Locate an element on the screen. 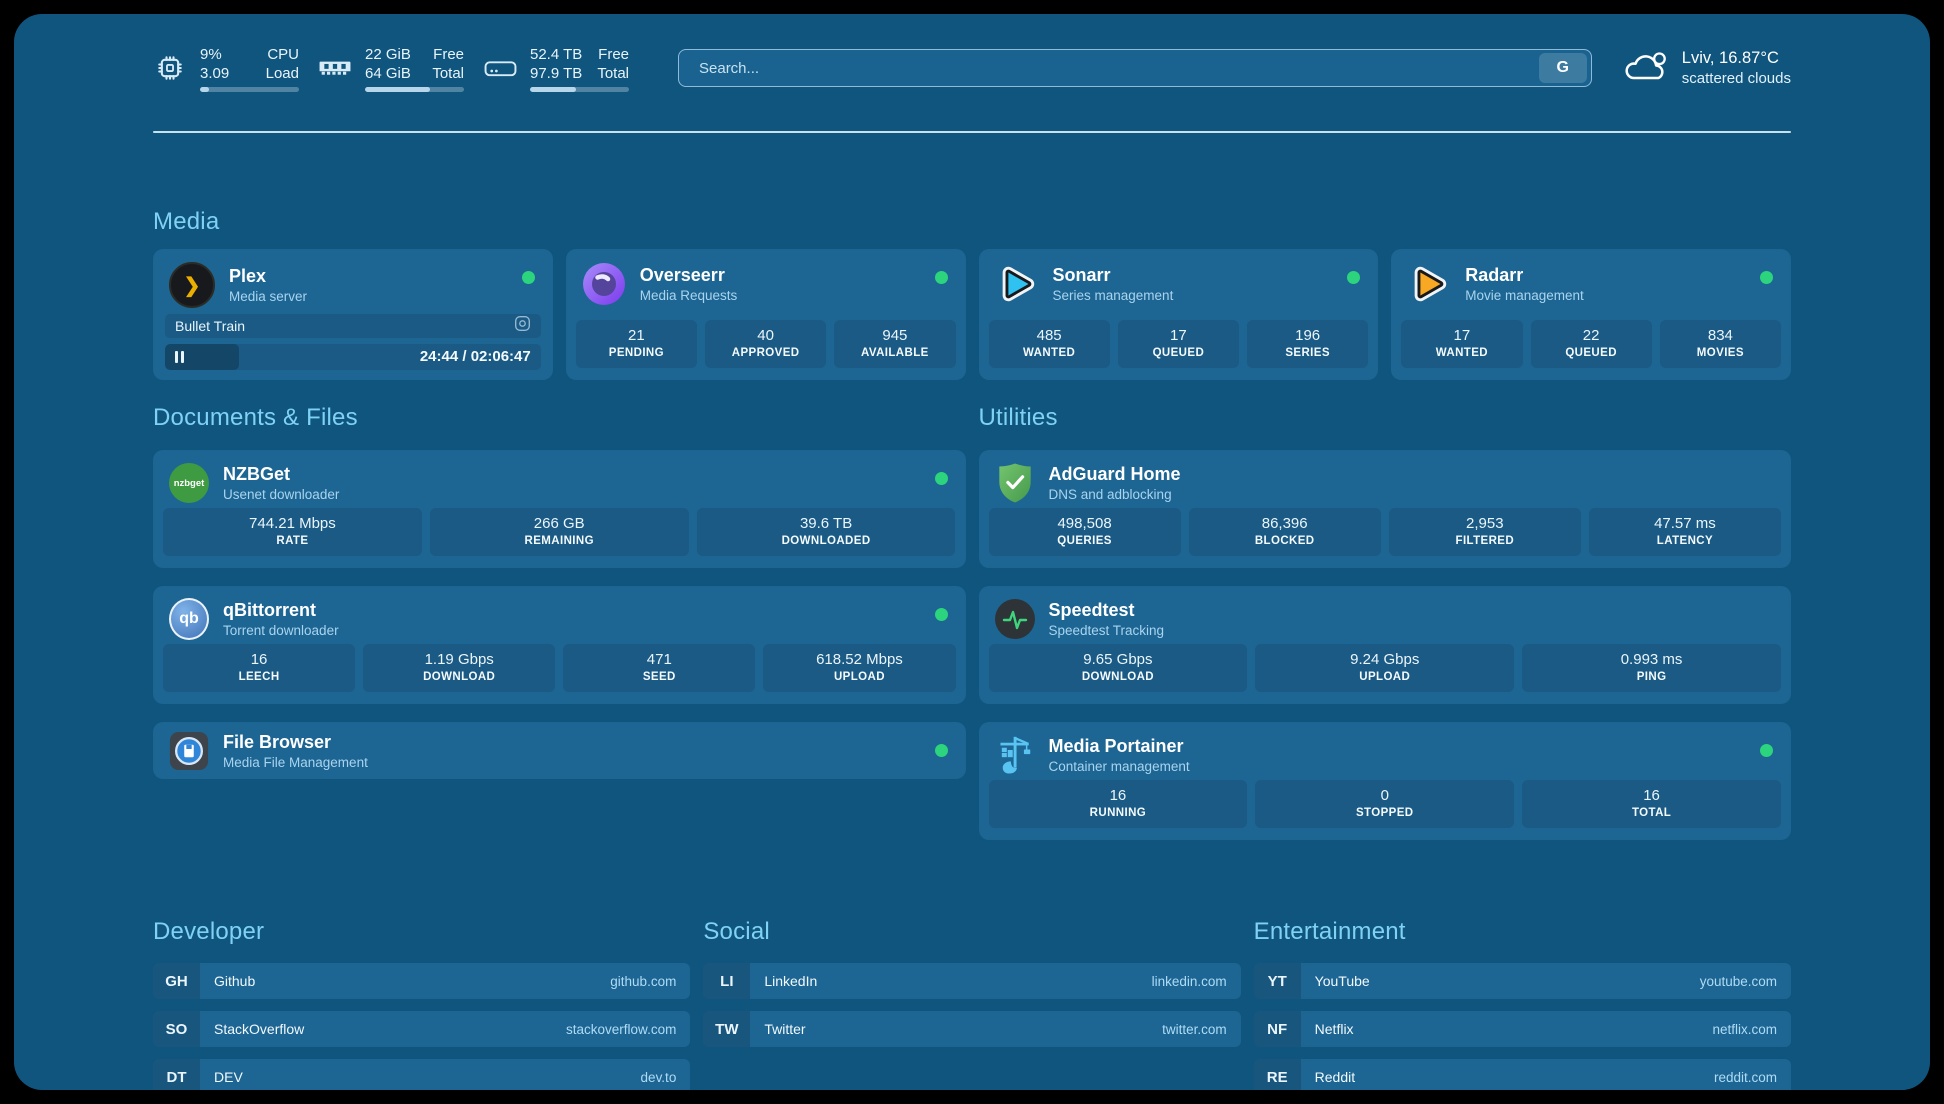  bookmark-row: DT DEV dev.to is located at coordinates (422, 1074).